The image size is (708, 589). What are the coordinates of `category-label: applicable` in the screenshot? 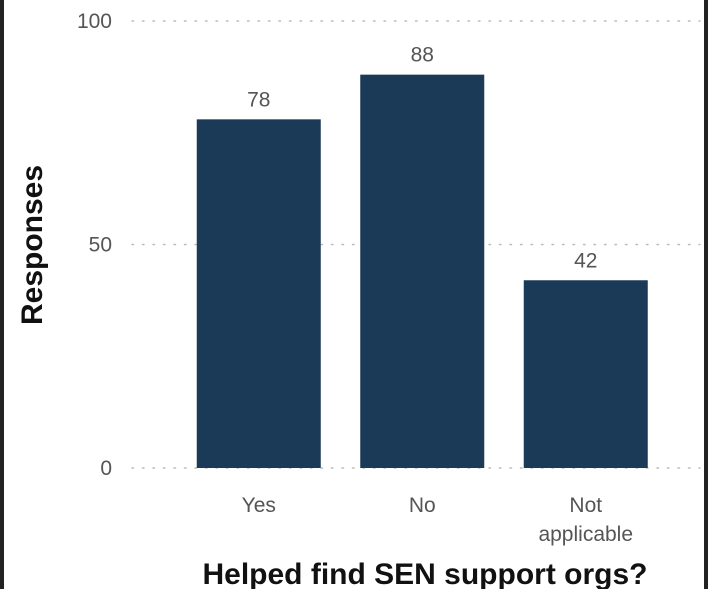 It's located at (585, 534).